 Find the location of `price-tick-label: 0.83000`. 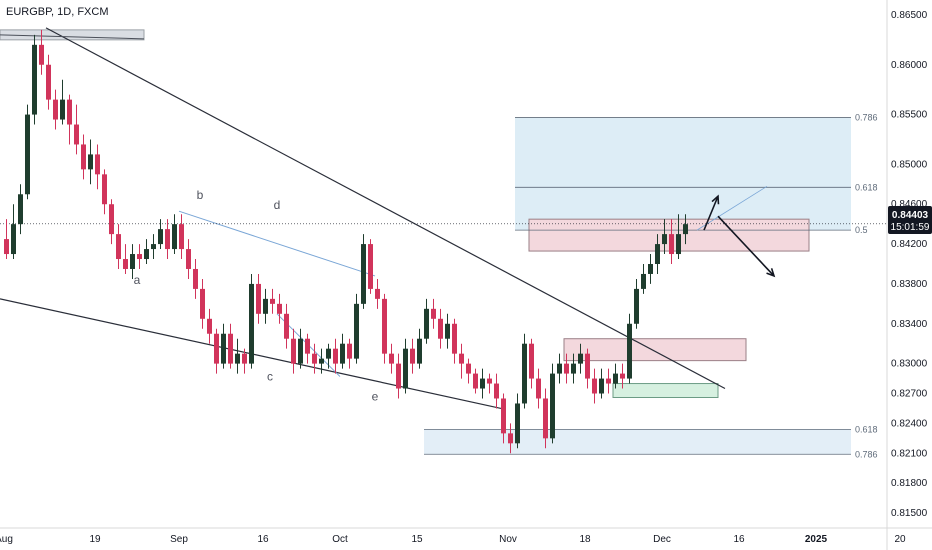

price-tick-label: 0.83000 is located at coordinates (909, 364).